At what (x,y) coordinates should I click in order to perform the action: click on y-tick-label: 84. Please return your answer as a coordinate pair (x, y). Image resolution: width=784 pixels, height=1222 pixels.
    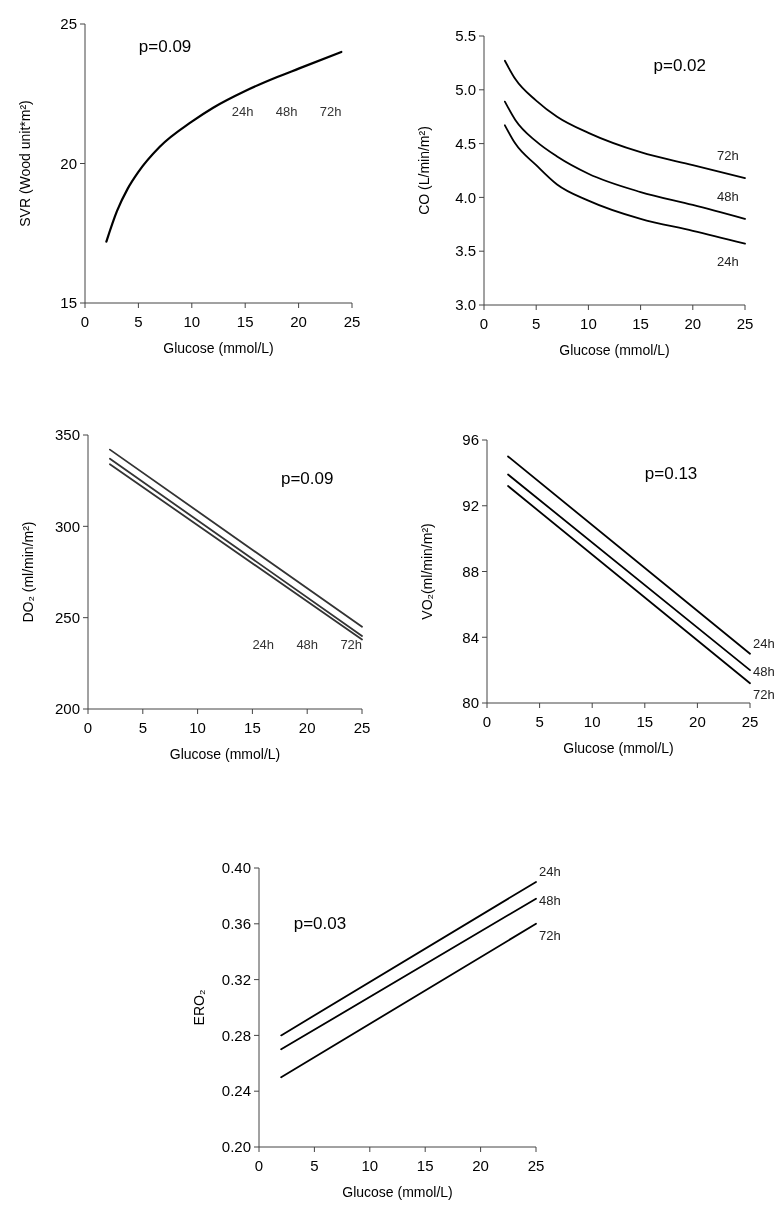
    Looking at the image, I should click on (470, 637).